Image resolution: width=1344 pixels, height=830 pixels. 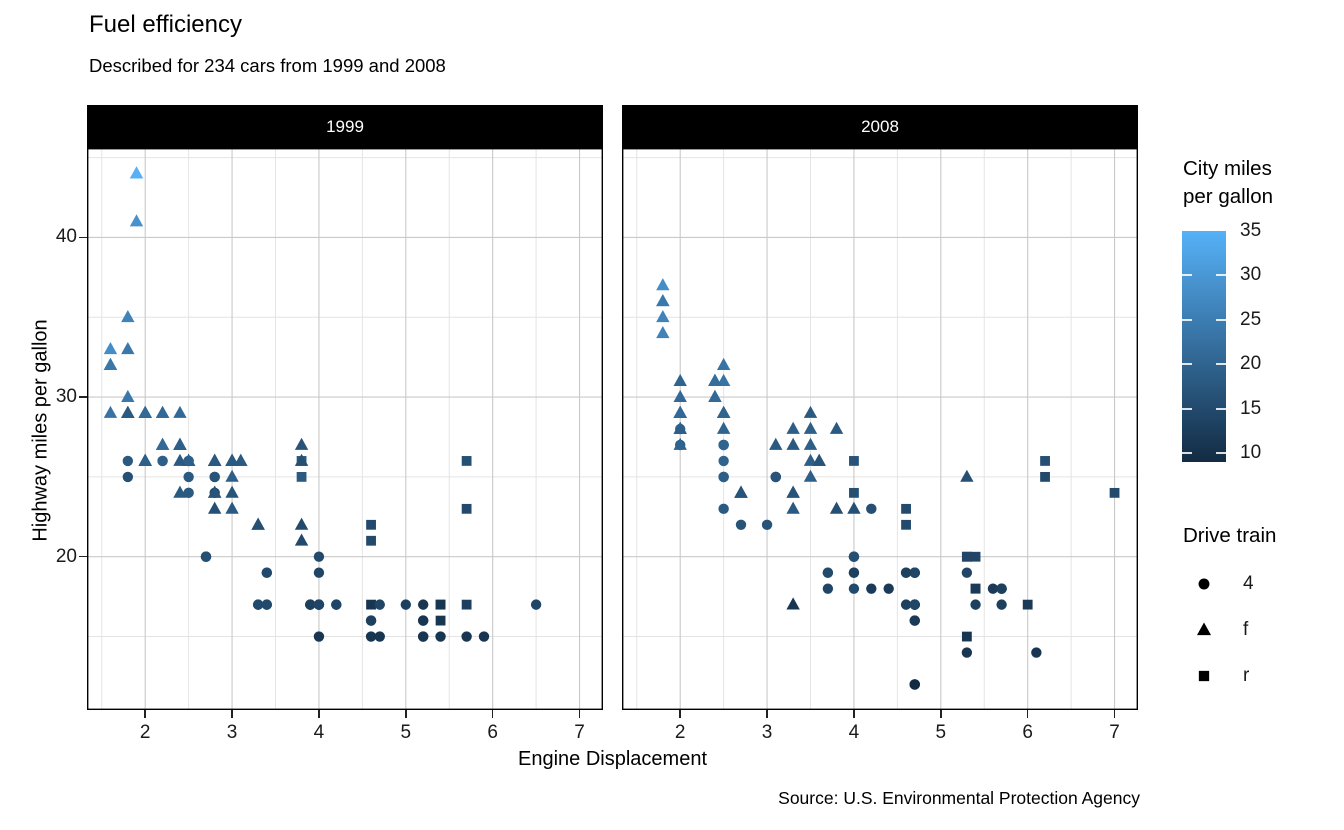 What do you see at coordinates (1251, 453) in the screenshot?
I see `colorbar-tick-label: 10` at bounding box center [1251, 453].